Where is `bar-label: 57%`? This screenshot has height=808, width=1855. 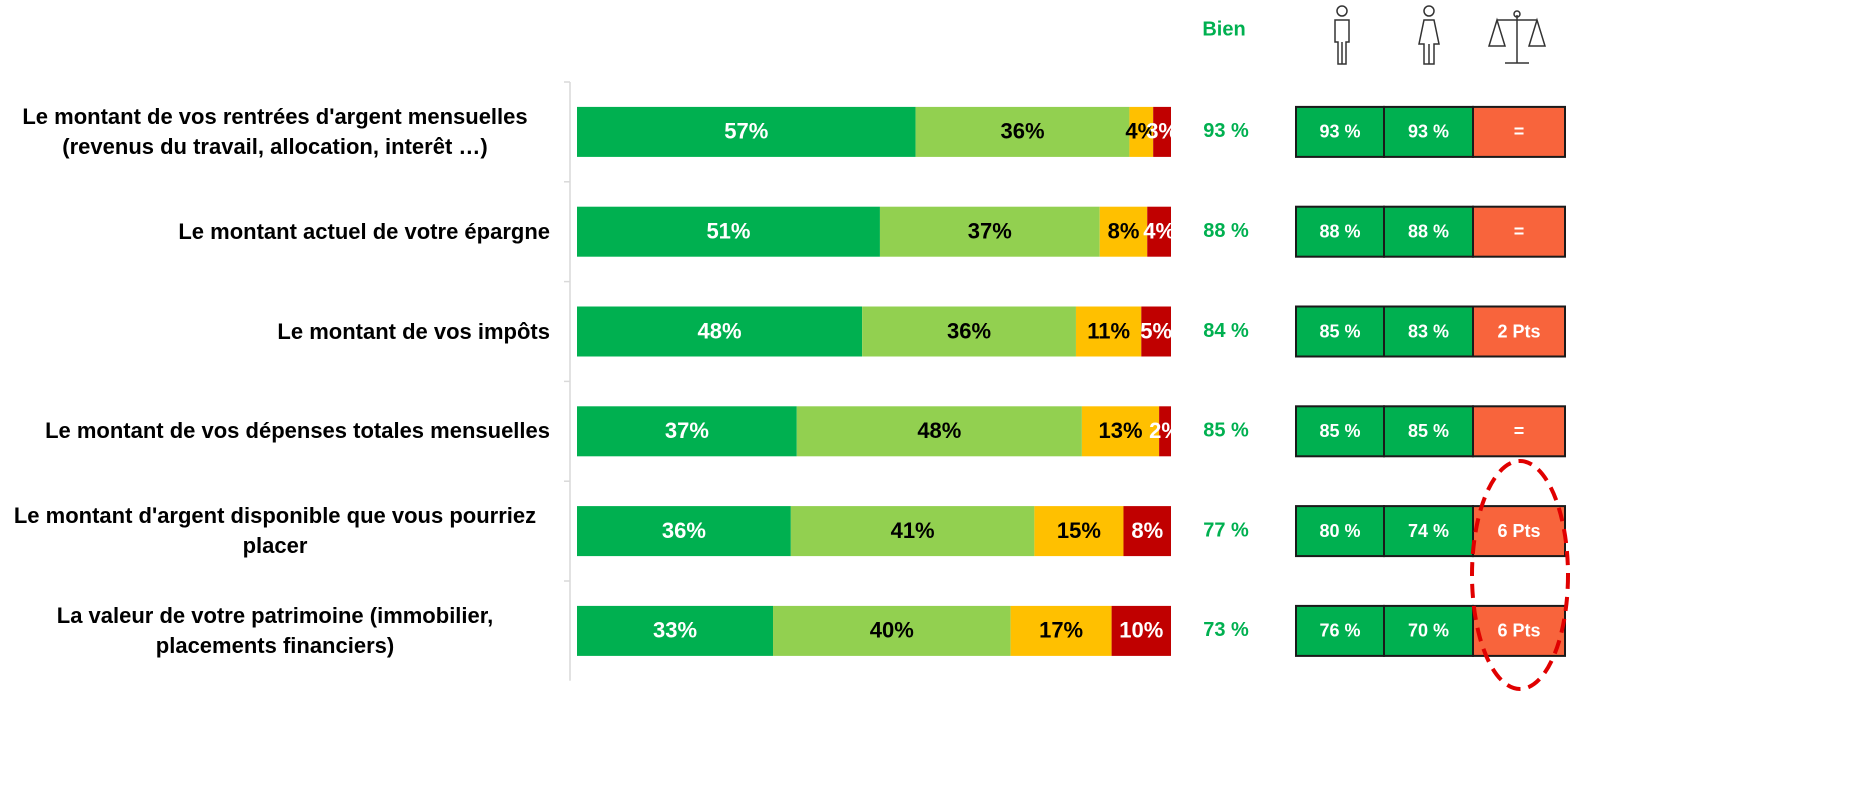
bar-label: 57% is located at coordinates (746, 131).